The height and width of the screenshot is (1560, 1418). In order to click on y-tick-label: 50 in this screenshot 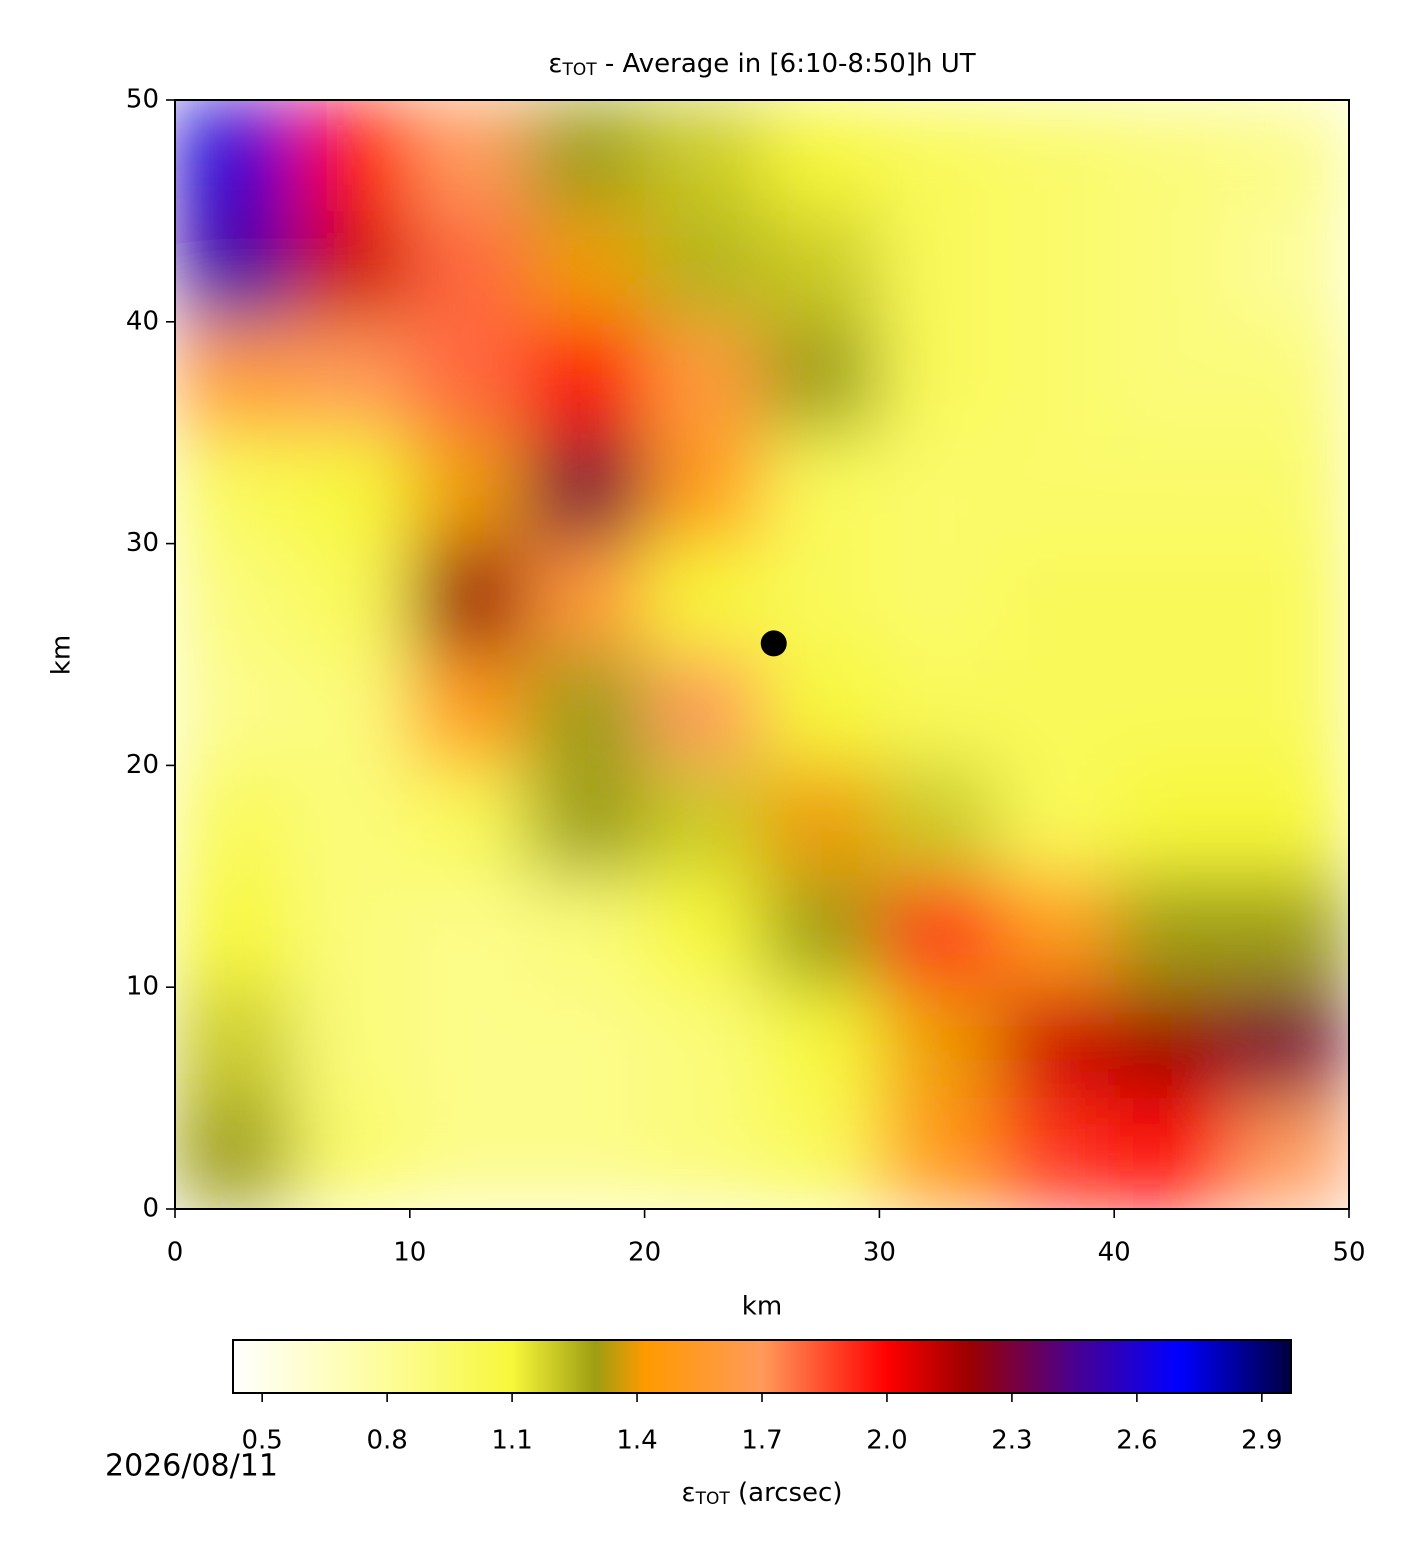, I will do `click(142, 100)`.